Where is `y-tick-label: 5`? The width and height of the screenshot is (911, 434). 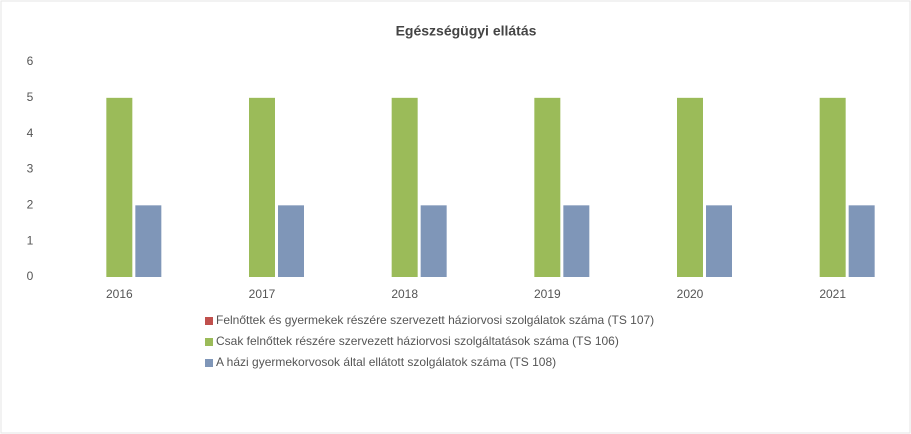 y-tick-label: 5 is located at coordinates (30, 97).